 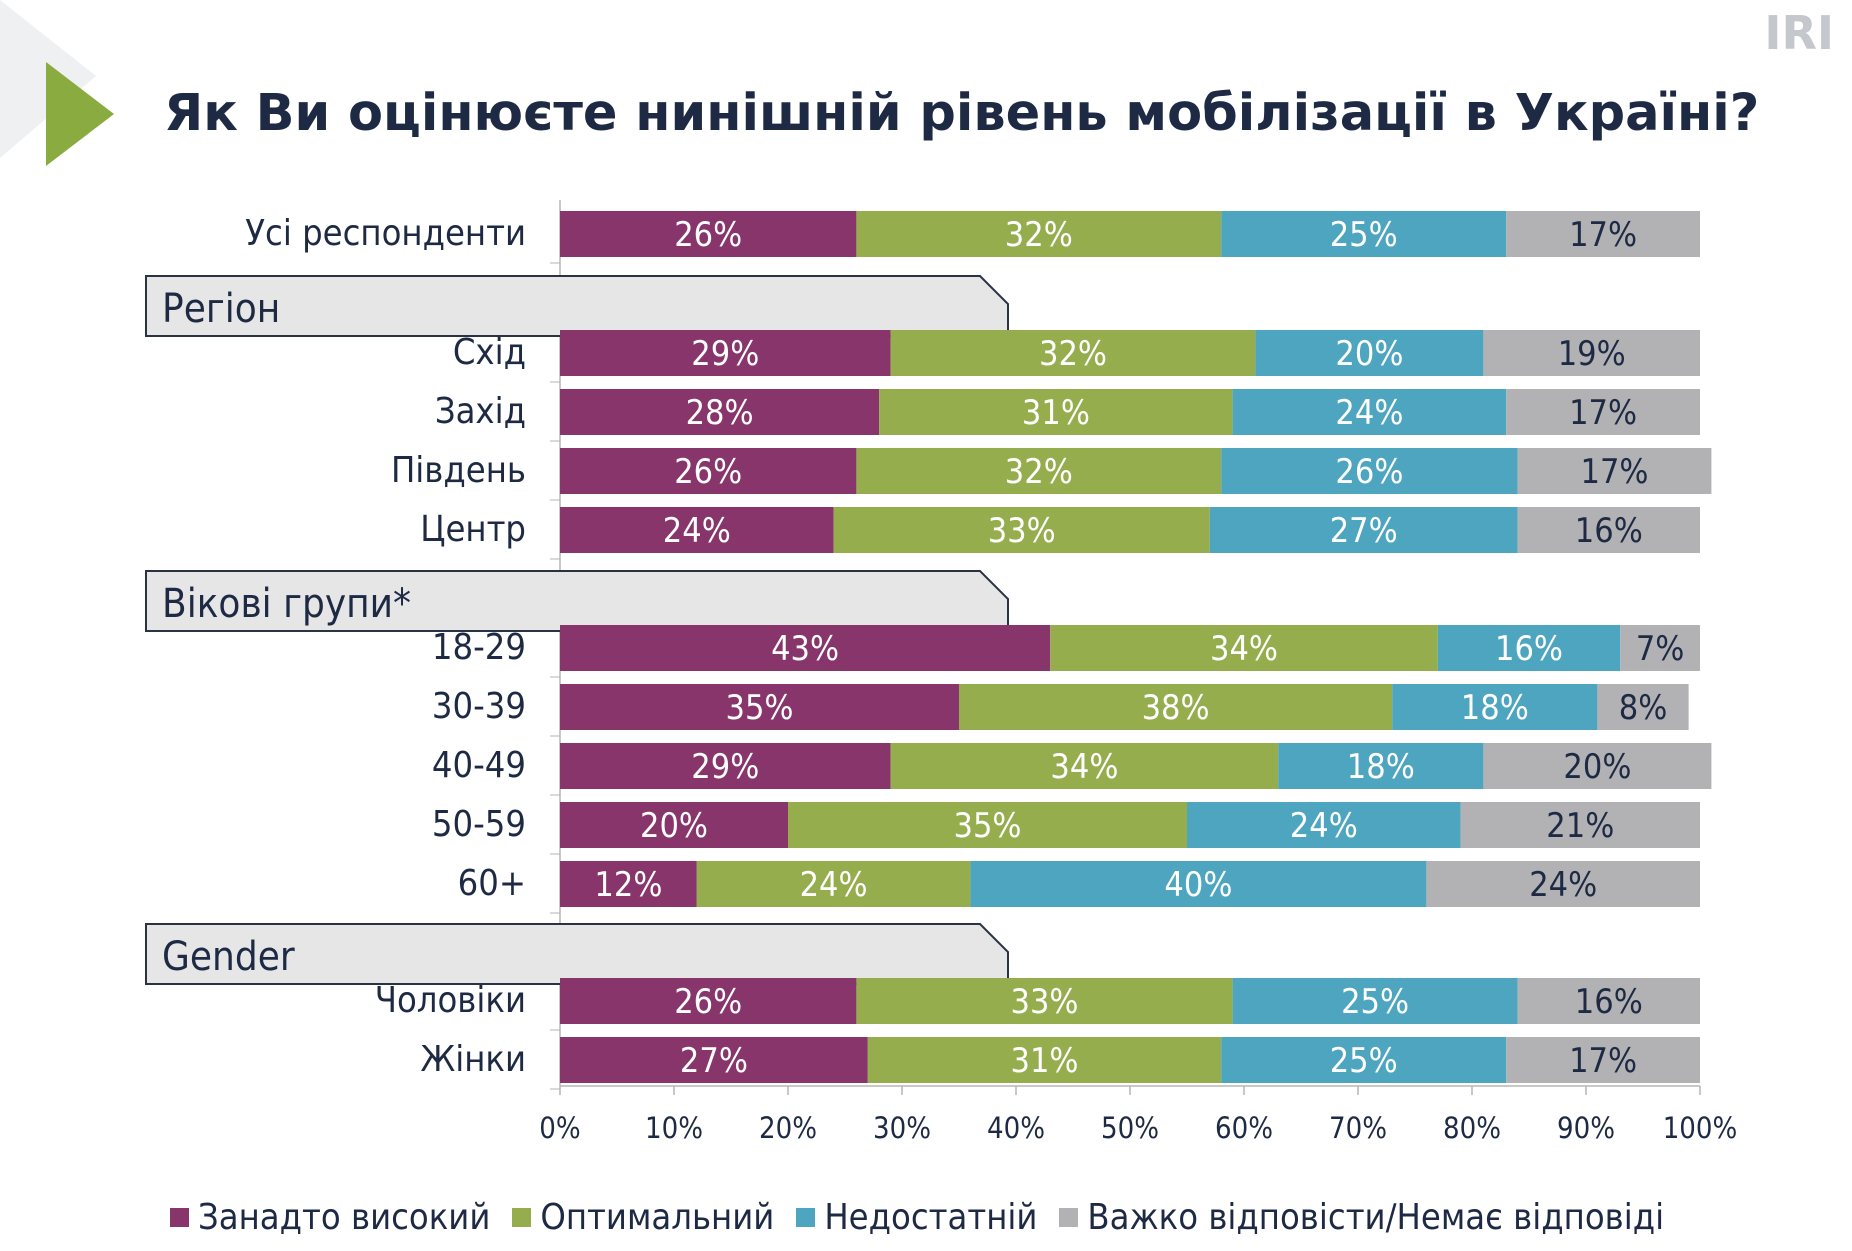 I want to click on legend-label: Оптимальний, so click(x=657, y=1217).